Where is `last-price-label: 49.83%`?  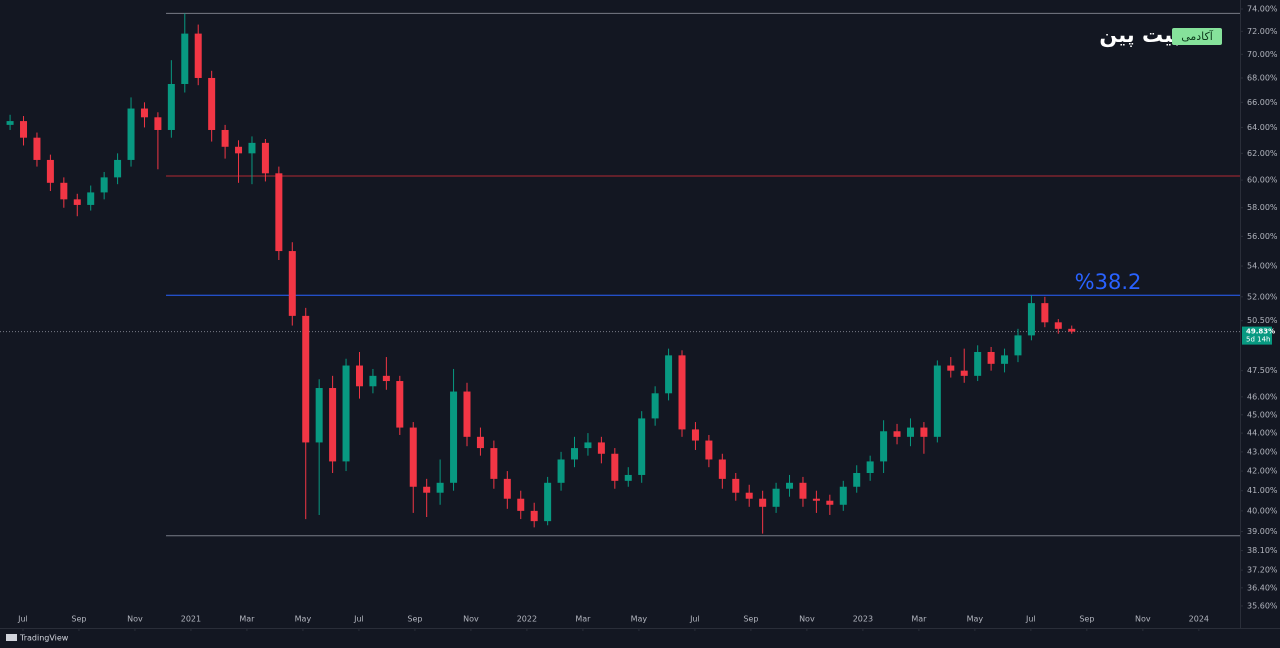 last-price-label: 49.83% is located at coordinates (1260, 332).